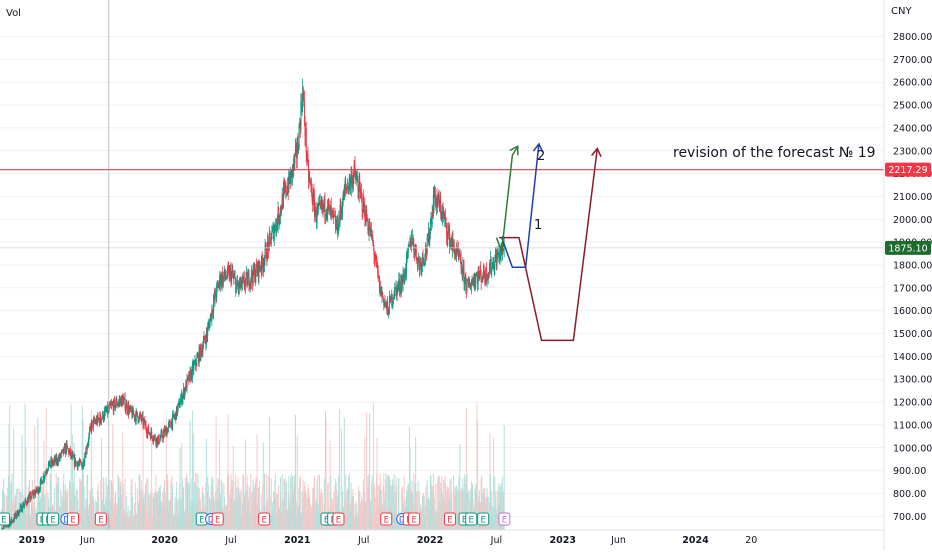 This screenshot has height=555, width=932. What do you see at coordinates (548, 242) in the screenshot?
I see `forecast-paths` at bounding box center [548, 242].